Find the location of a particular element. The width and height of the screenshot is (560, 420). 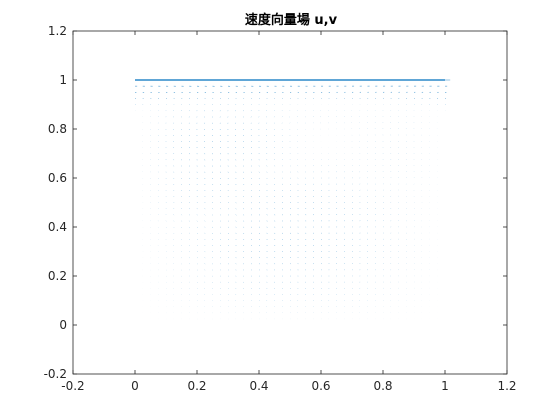

y-tick-label: 1.2 is located at coordinates (57, 31).